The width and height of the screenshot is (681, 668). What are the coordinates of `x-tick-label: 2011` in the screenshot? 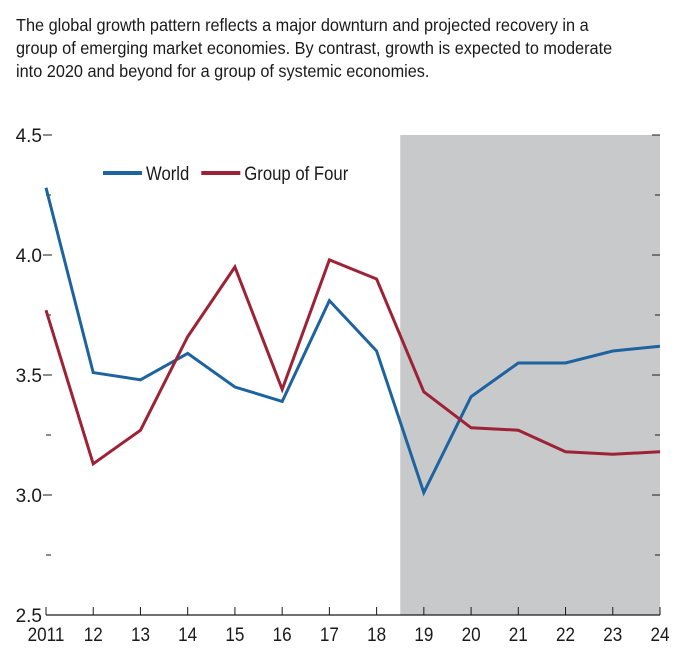 It's located at (46, 634).